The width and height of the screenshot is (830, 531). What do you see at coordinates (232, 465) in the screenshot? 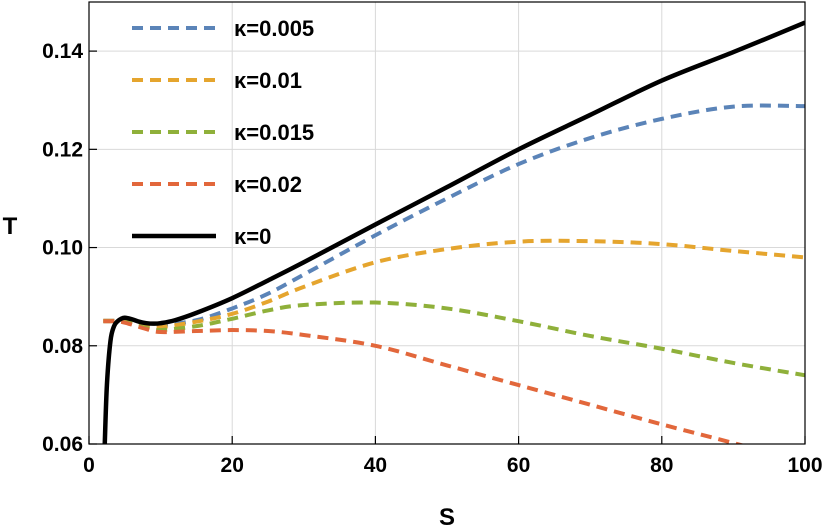
I see `x-tick-label: 20` at bounding box center [232, 465].